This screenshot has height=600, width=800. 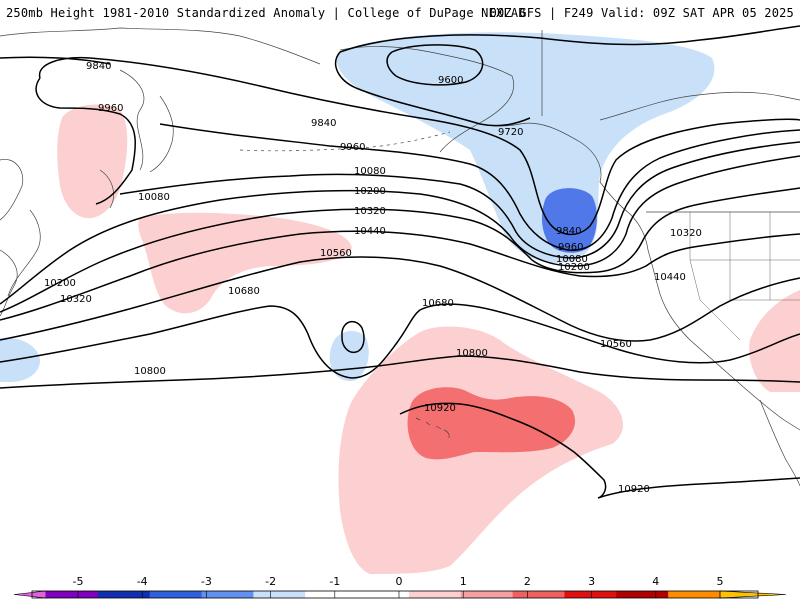 What do you see at coordinates (154, 197) in the screenshot?
I see `contour-label-10080-west: 10080` at bounding box center [154, 197].